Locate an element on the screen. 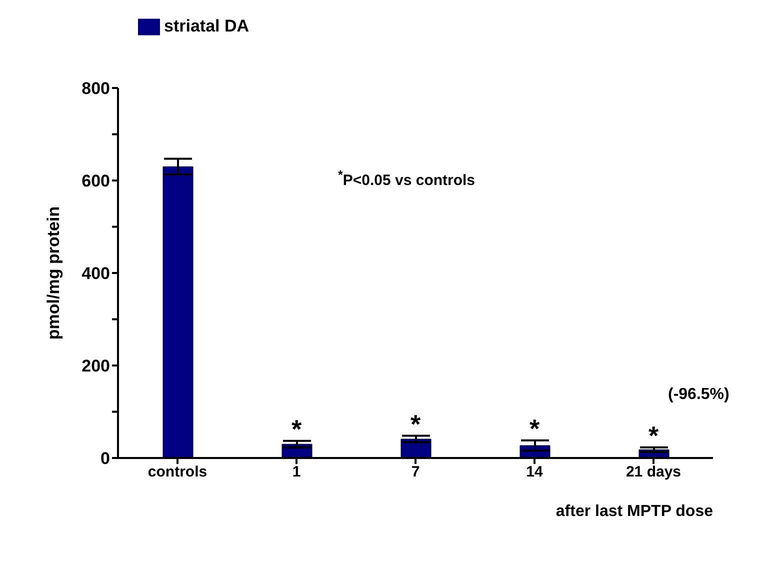 The image size is (765, 563). x-tick-label: controls is located at coordinates (178, 472).